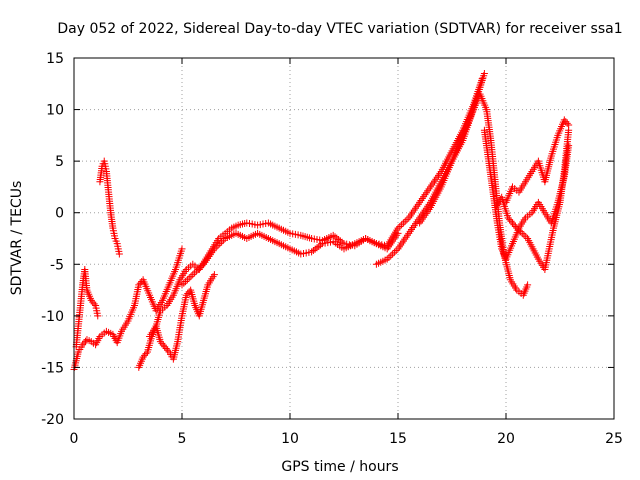 The height and width of the screenshot is (480, 640). Describe the element at coordinates (339, 467) in the screenshot. I see `x-axis-title: GPS time / hours` at that location.